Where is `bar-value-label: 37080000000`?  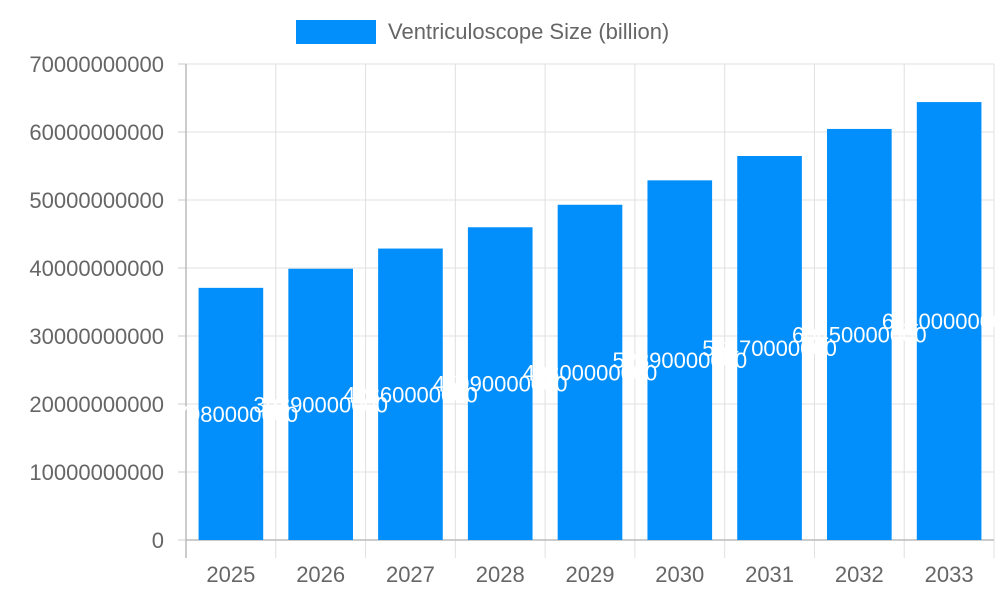
bar-value-label: 37080000000 is located at coordinates (231, 414).